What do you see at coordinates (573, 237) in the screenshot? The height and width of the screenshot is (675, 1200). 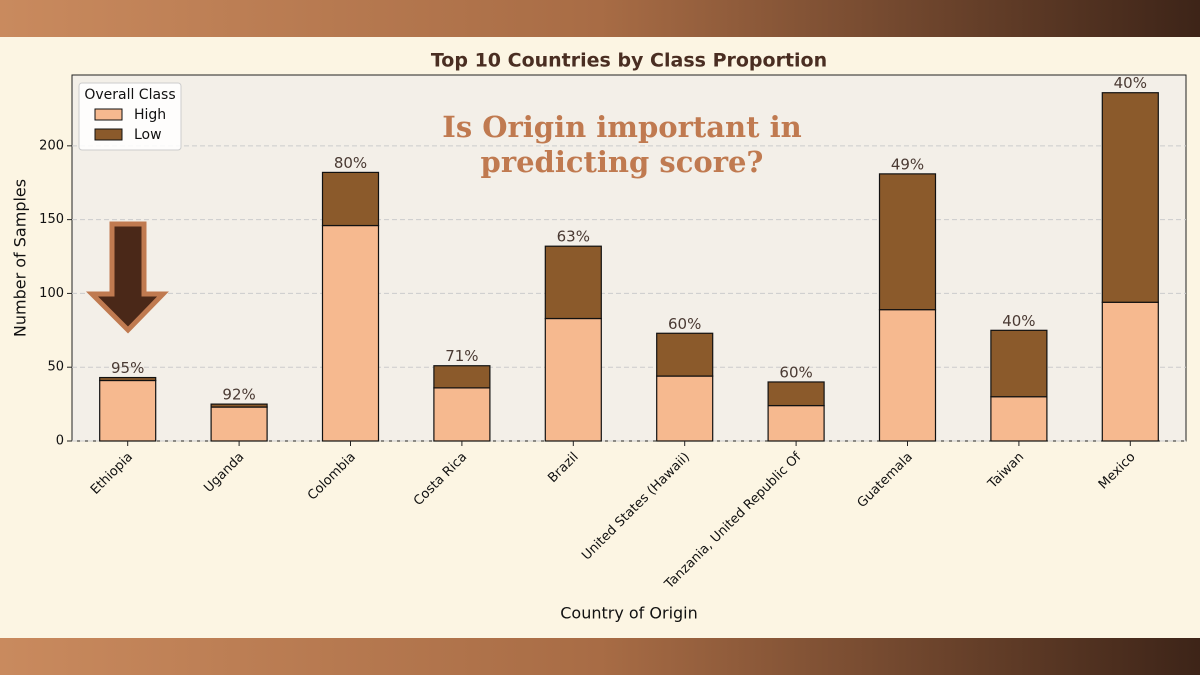 I see `share-label: 63%` at bounding box center [573, 237].